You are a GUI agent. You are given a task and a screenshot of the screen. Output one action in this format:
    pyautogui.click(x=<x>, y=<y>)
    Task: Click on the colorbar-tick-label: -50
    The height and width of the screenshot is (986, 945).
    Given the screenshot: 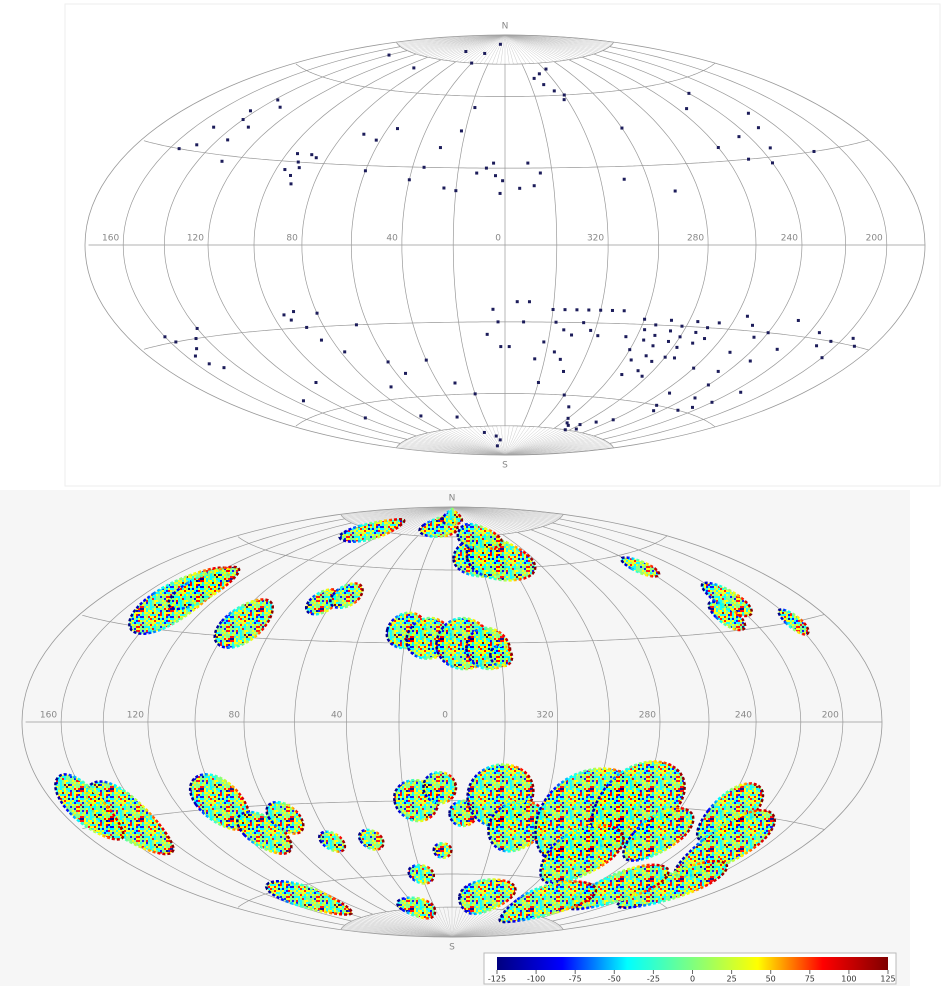 What is the action you would take?
    pyautogui.click(x=614, y=979)
    